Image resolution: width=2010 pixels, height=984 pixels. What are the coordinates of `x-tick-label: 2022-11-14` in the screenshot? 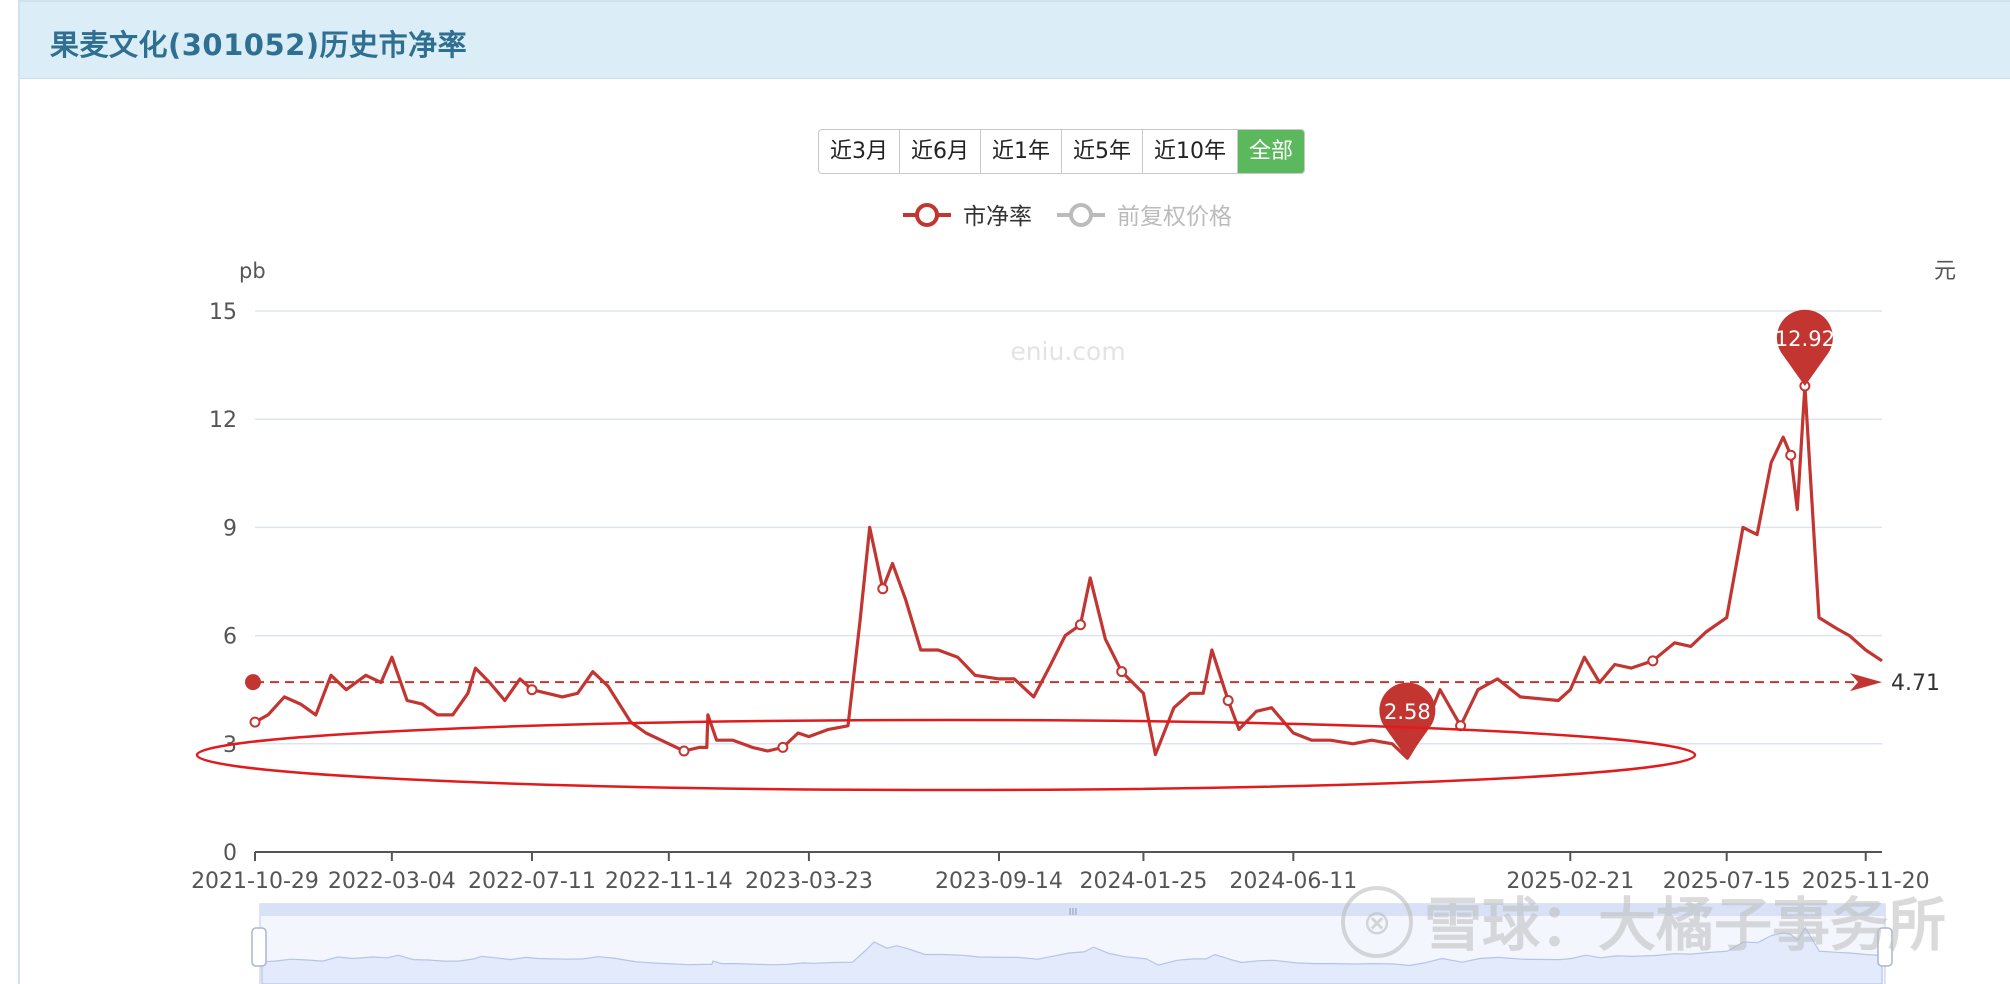 It's located at (669, 881).